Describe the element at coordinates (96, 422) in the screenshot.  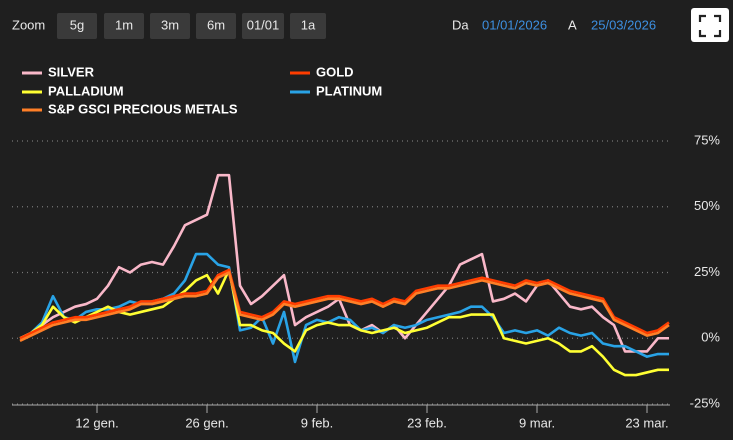
I see `x-tick-label: 12 gen.` at that location.